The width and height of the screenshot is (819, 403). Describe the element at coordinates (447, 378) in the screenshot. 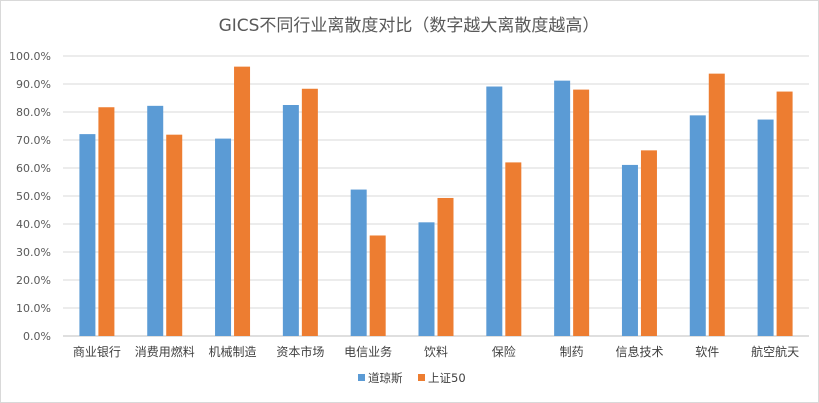

I see `legend-label: 上证50` at that location.